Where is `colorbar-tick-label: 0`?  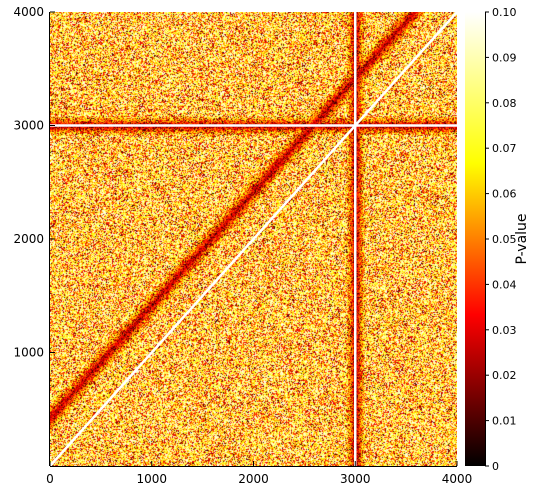 colorbar-tick-label: 0 is located at coordinates (495, 466).